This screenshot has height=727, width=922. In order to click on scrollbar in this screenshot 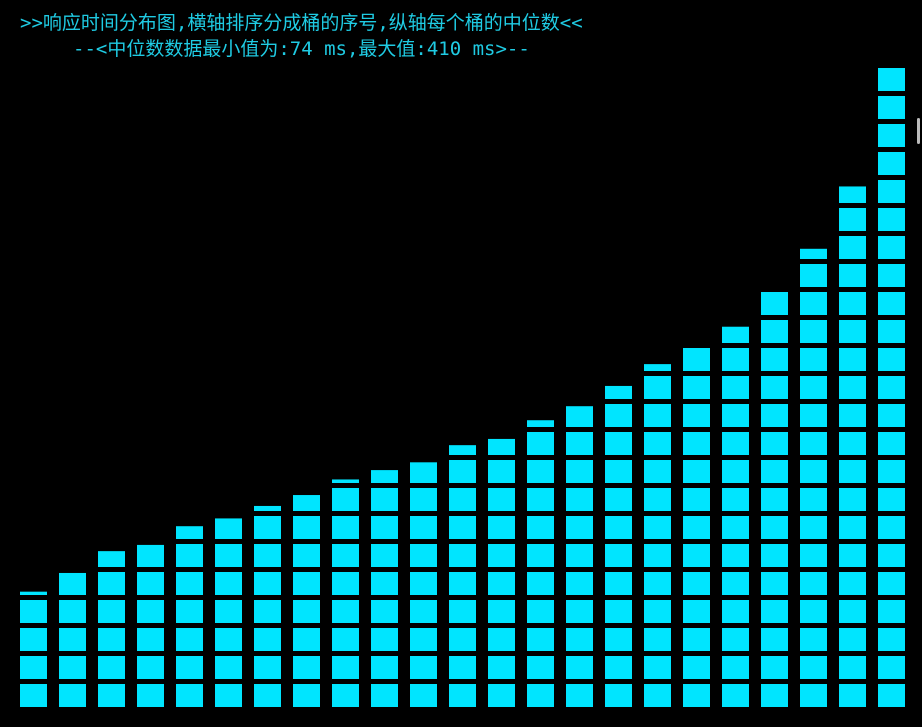, I will do `click(918, 131)`.